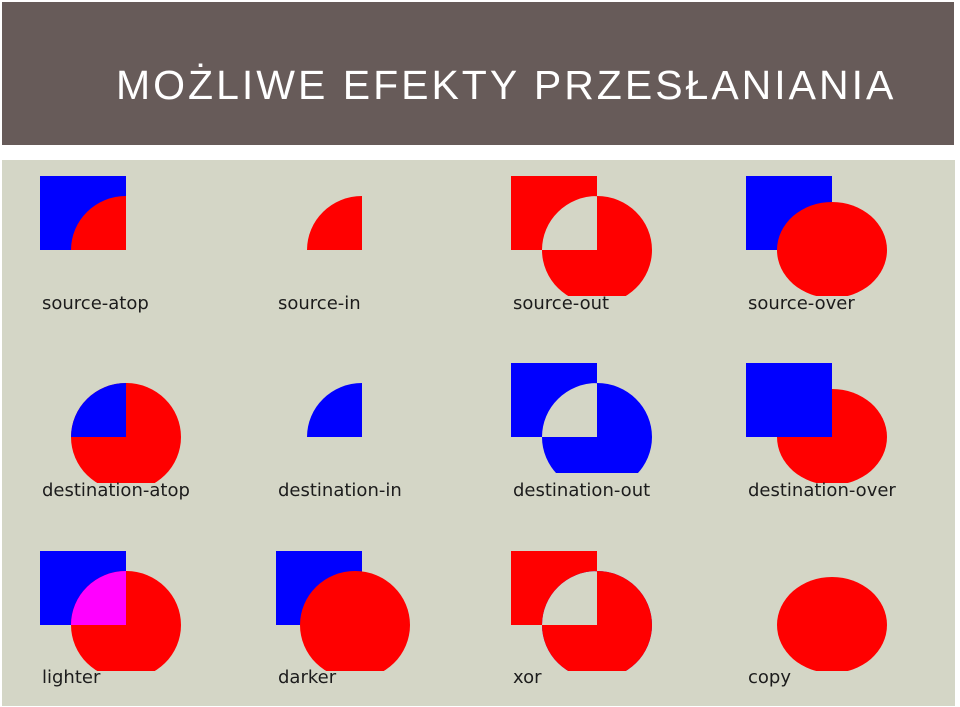 The image size is (960, 707). Describe the element at coordinates (582, 490) in the screenshot. I see `label-destination-out: destination-out` at that location.